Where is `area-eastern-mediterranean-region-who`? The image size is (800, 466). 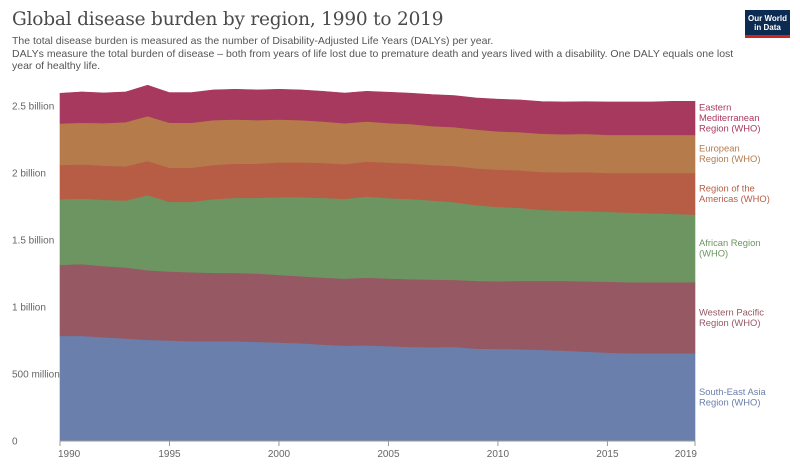 area-eastern-mediterranean-region-who is located at coordinates (377, 110).